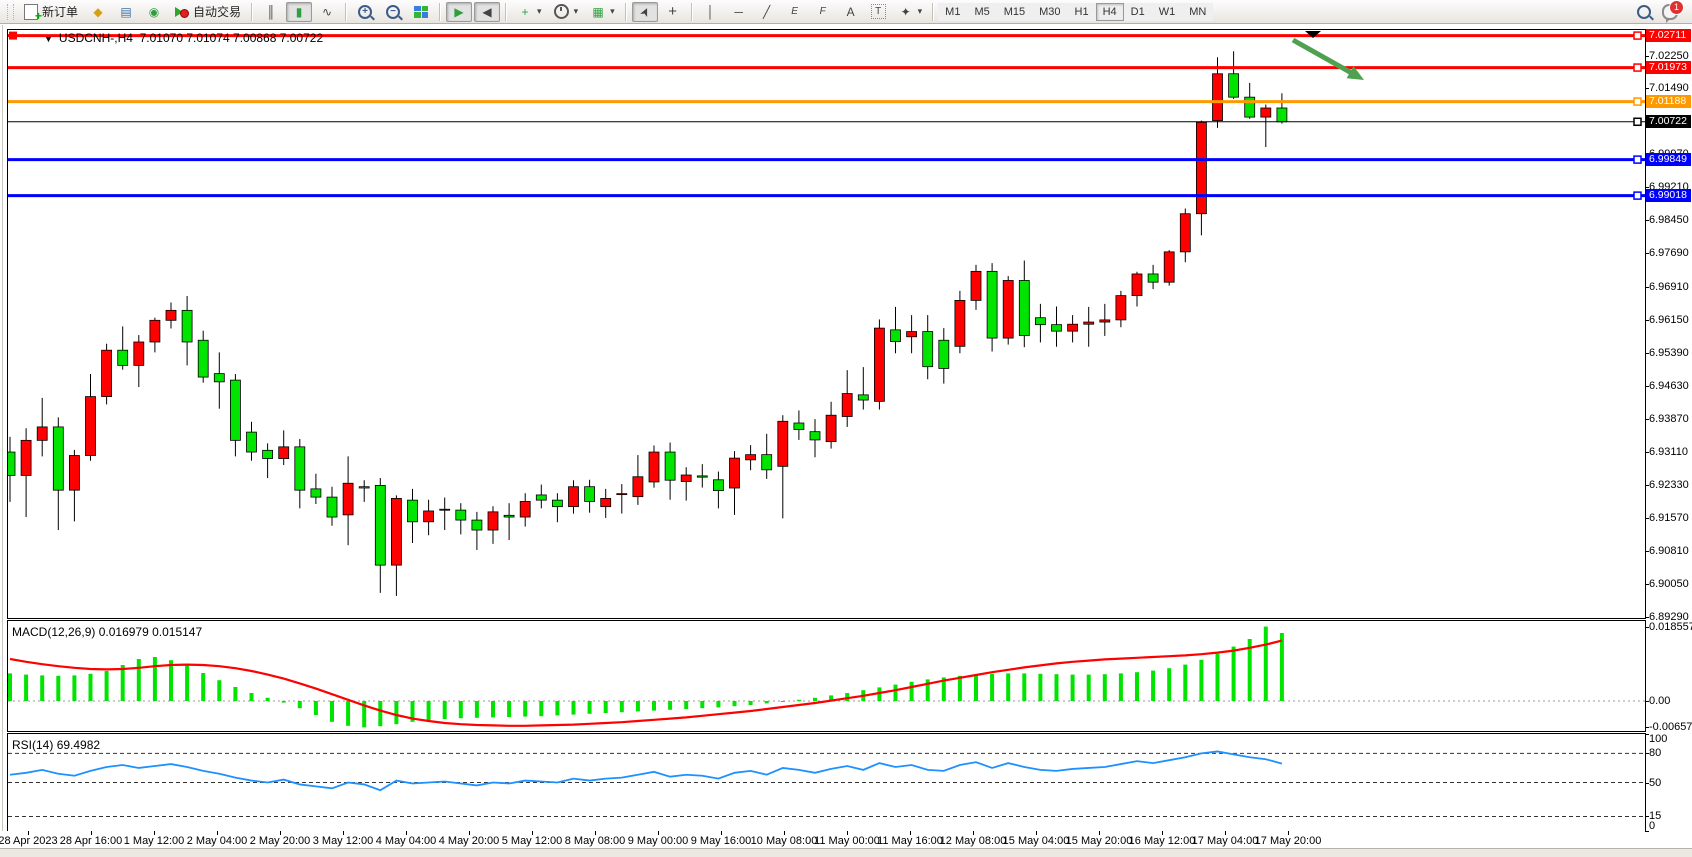  I want to click on arrow-annotation, so click(1324, 57).